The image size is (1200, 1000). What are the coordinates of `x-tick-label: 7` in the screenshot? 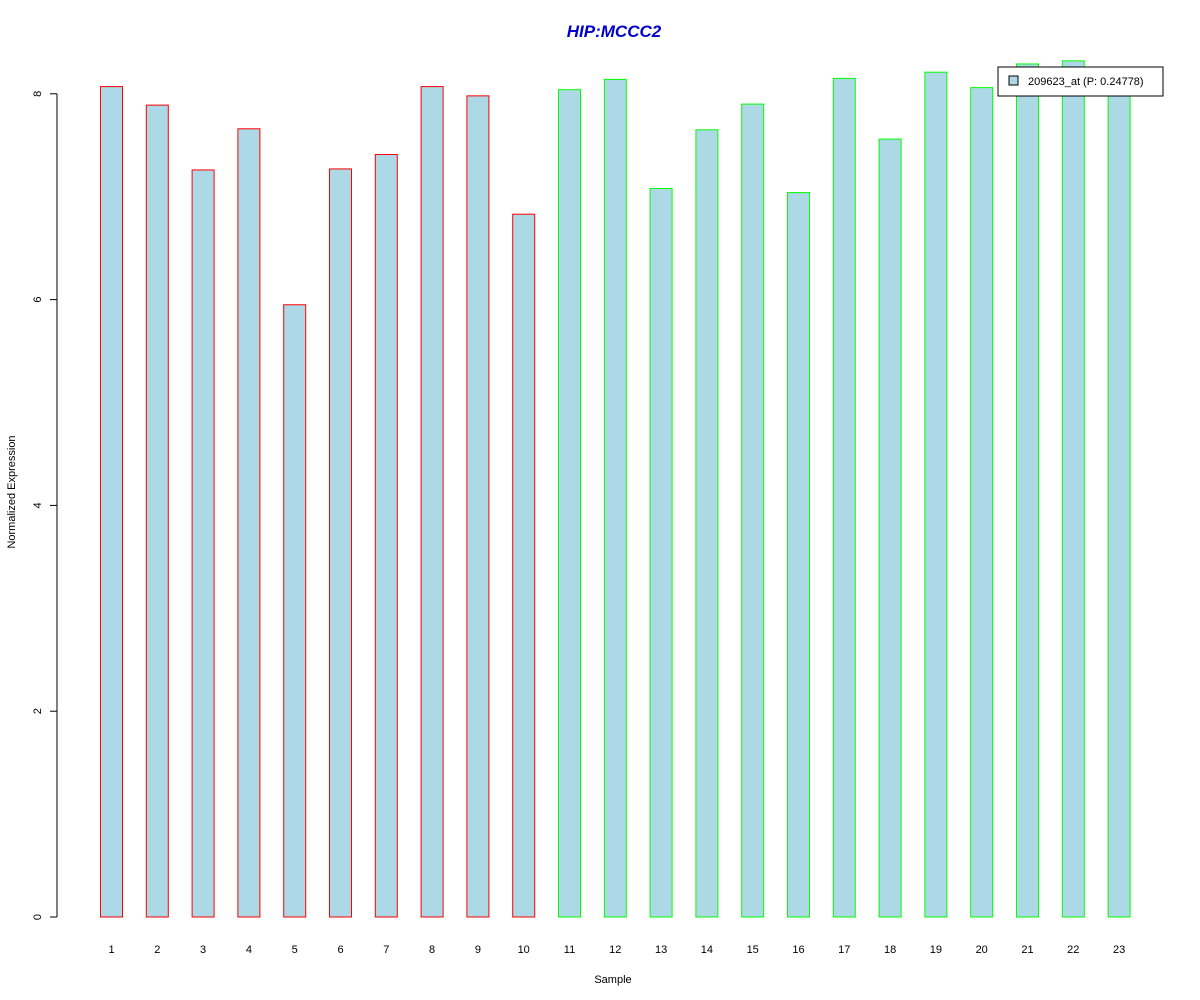 It's located at (386, 950).